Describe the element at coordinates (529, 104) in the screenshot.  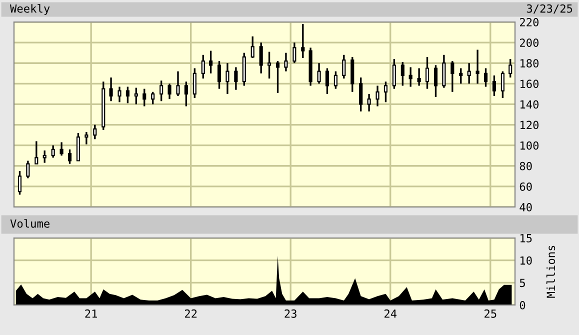
I see `y-tick-label: 140` at that location.